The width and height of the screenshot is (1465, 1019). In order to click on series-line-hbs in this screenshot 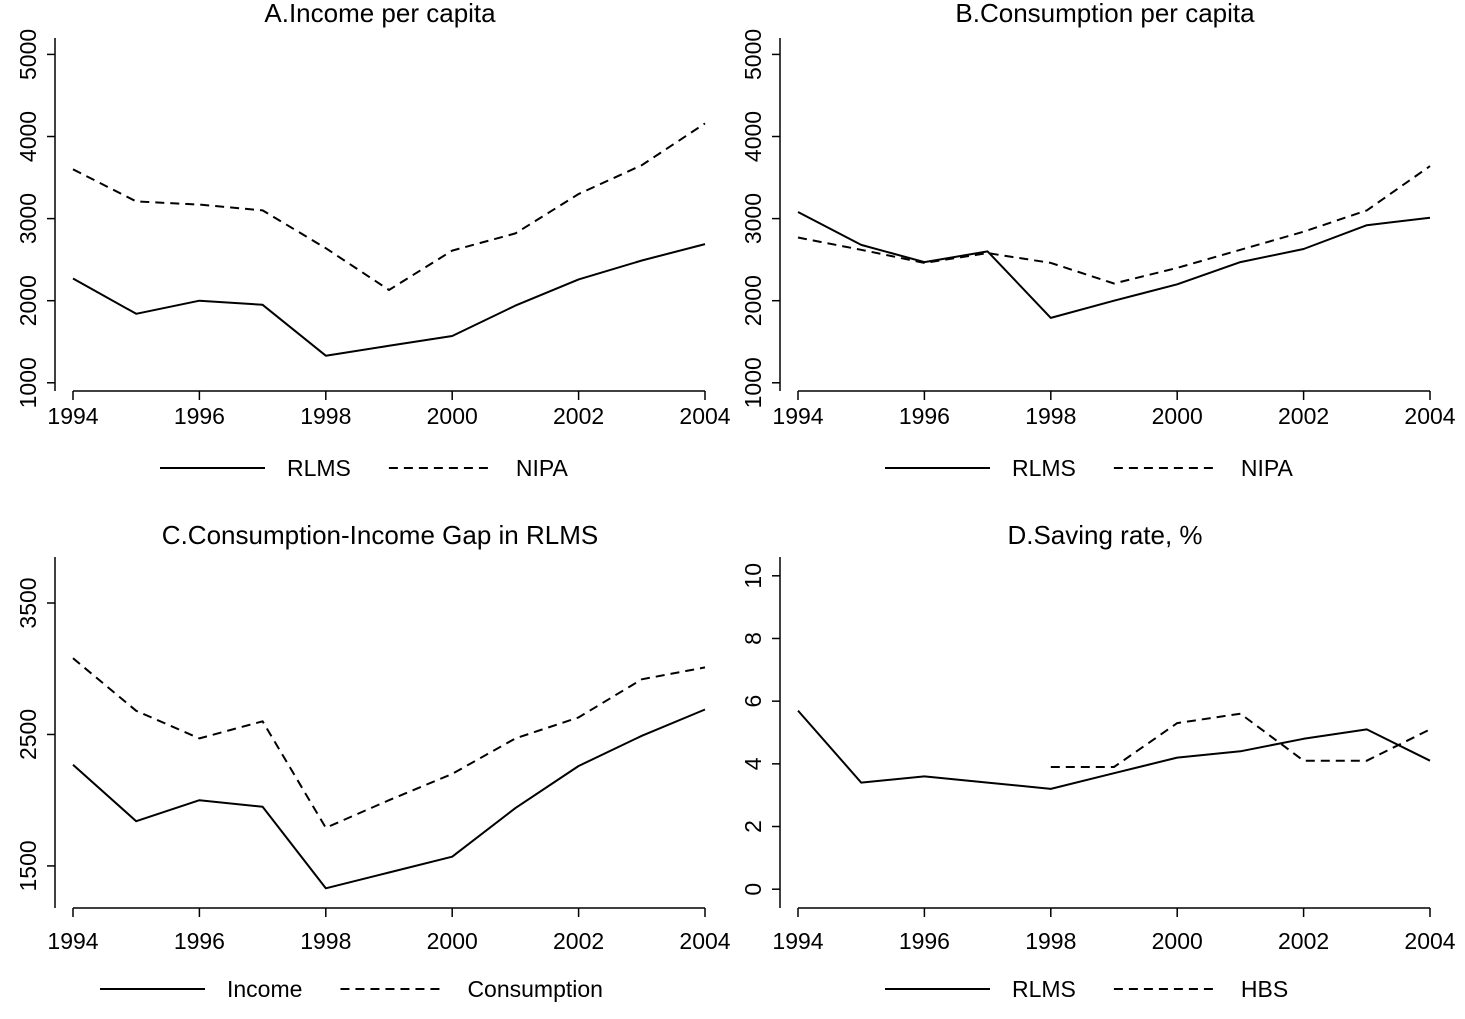, I will do `click(1240, 740)`.